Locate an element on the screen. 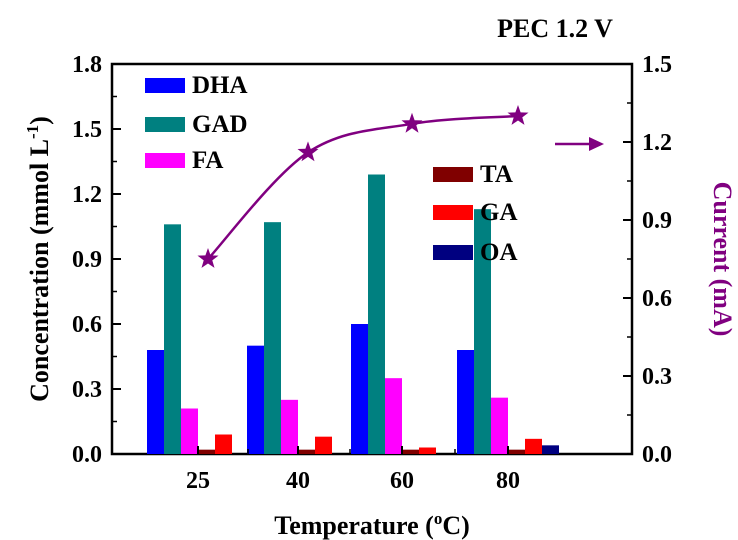 Image resolution: width=738 pixels, height=540 pixels. legend-swatch-dha is located at coordinates (165, 85).